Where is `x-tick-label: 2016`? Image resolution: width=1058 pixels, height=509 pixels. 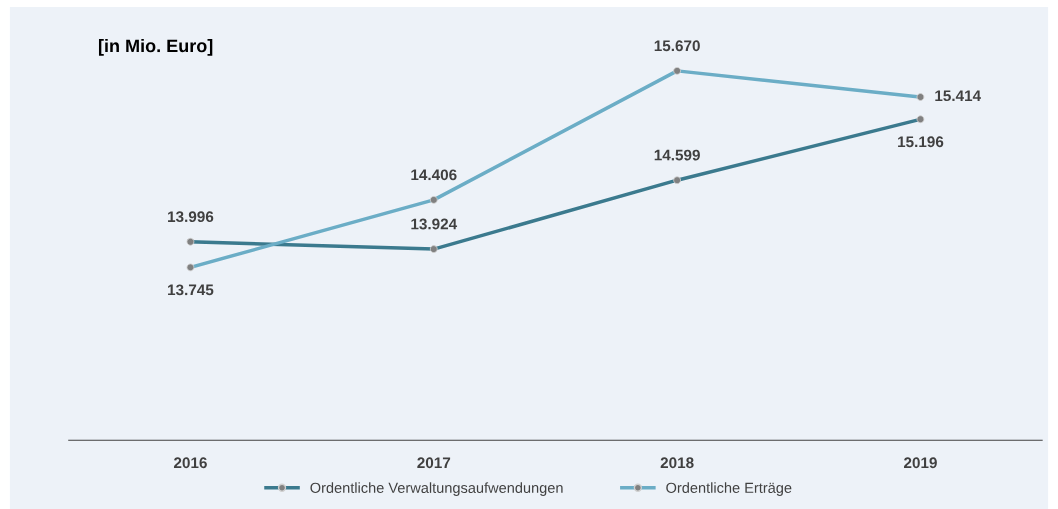 x-tick-label: 2016 is located at coordinates (190, 463).